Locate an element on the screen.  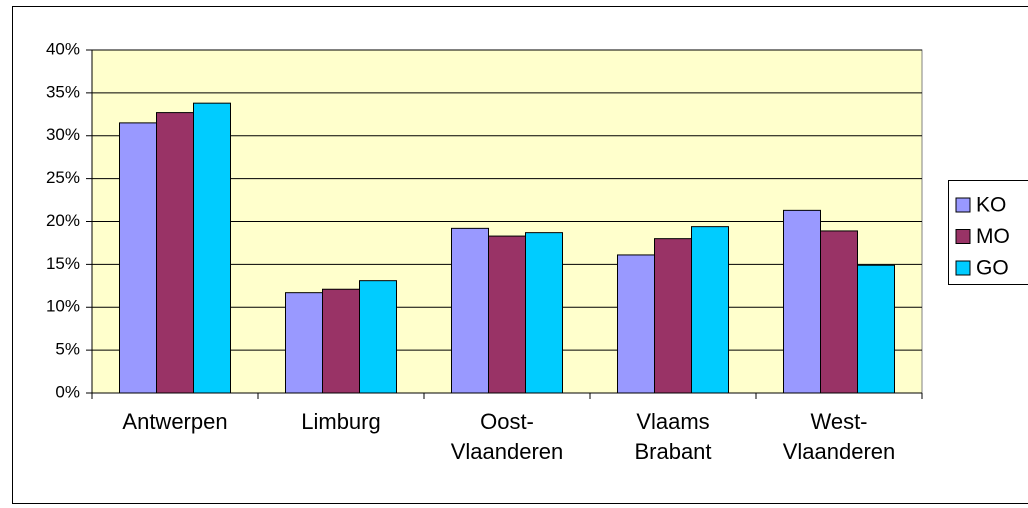
y-tick-label: 10% is located at coordinates (63, 306).